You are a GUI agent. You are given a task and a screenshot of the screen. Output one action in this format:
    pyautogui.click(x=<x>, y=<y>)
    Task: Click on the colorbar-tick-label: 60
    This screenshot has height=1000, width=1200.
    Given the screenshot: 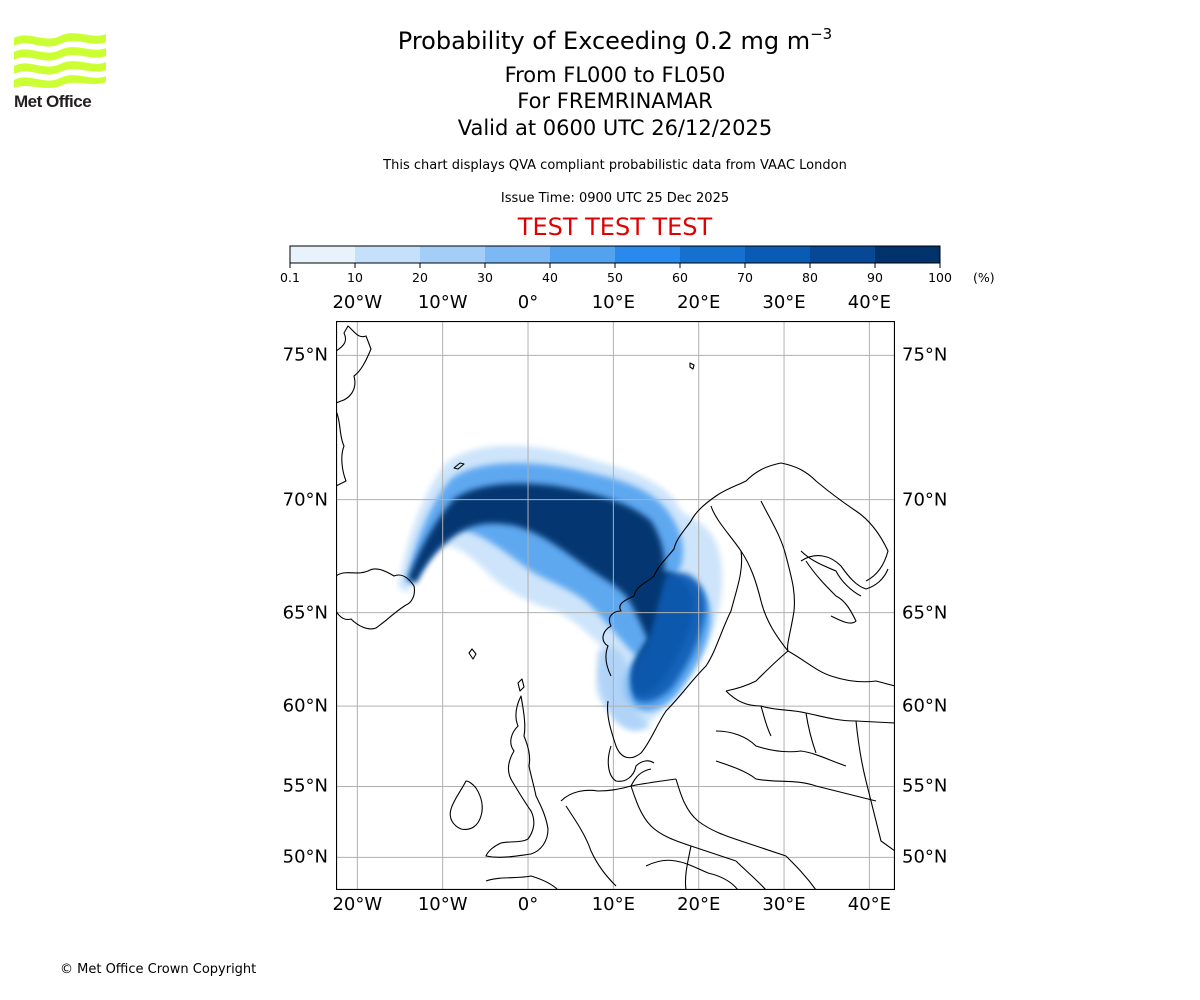 What is the action you would take?
    pyautogui.click(x=680, y=277)
    